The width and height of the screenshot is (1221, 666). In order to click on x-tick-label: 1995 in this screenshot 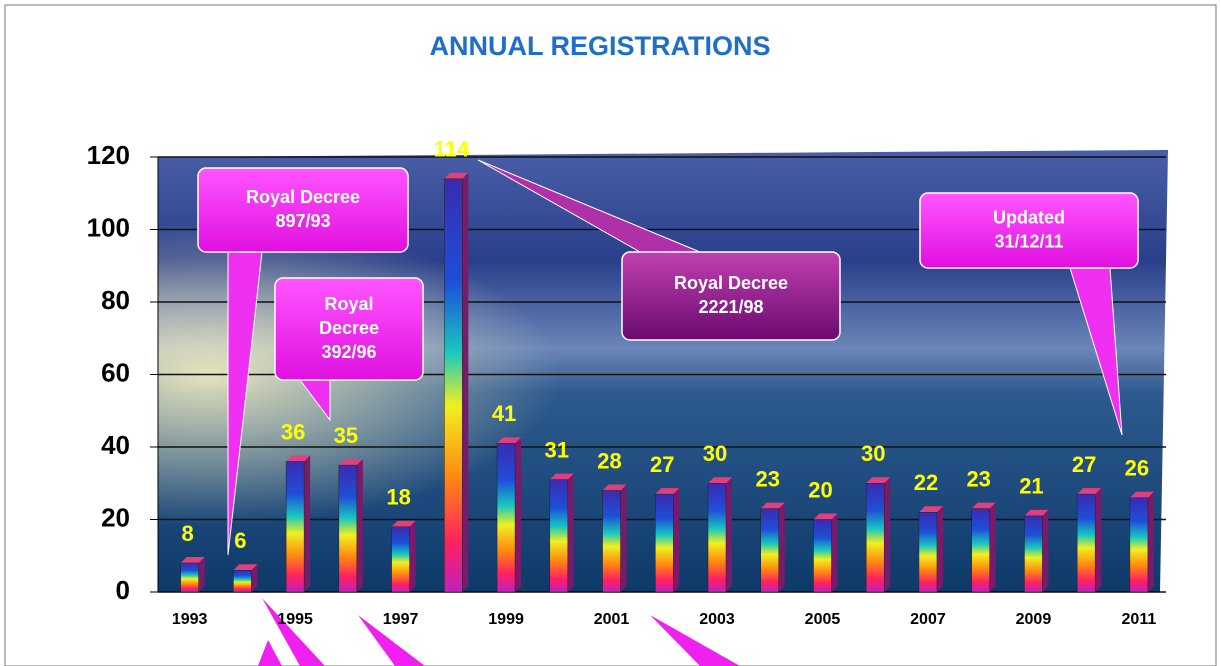, I will do `click(295, 619)`.